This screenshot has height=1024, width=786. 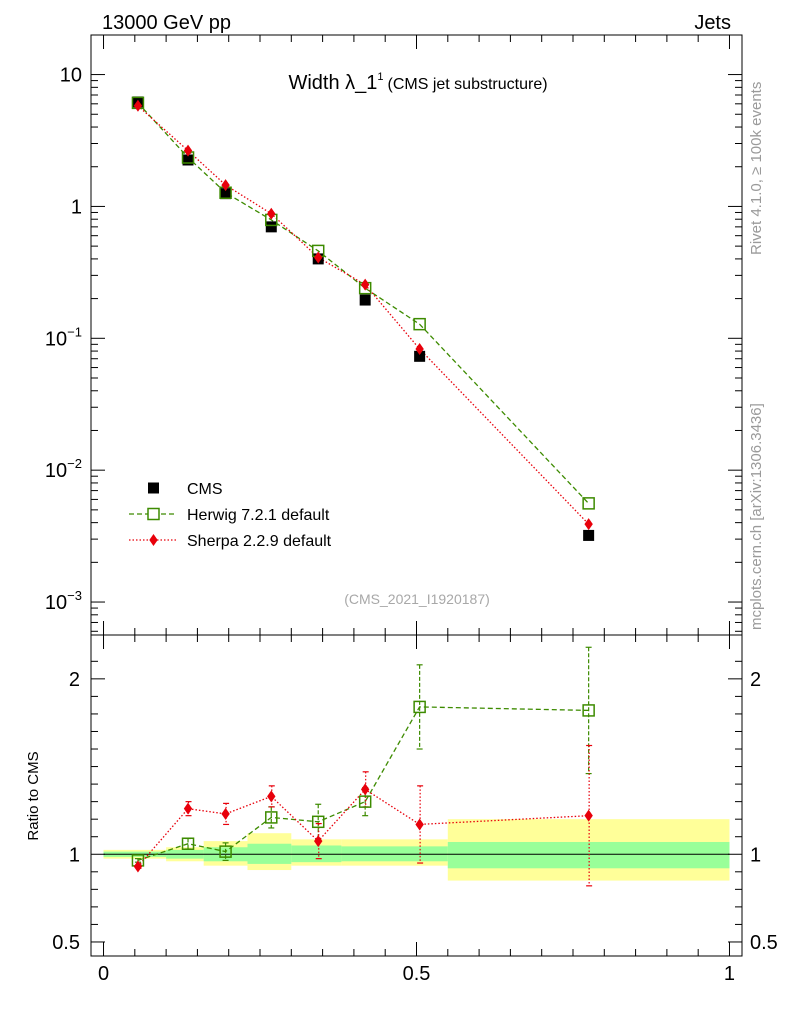 What do you see at coordinates (755, 680) in the screenshot?
I see `ratio-y-tick-label-right: 2` at bounding box center [755, 680].